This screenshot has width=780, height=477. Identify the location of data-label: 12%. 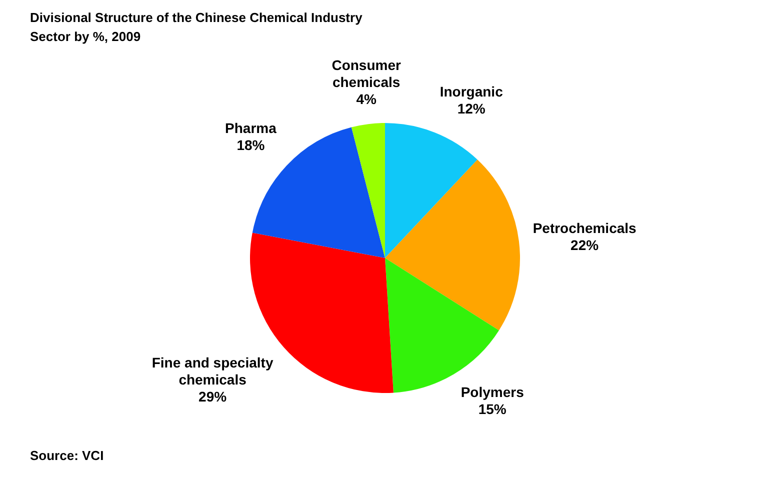
(471, 108).